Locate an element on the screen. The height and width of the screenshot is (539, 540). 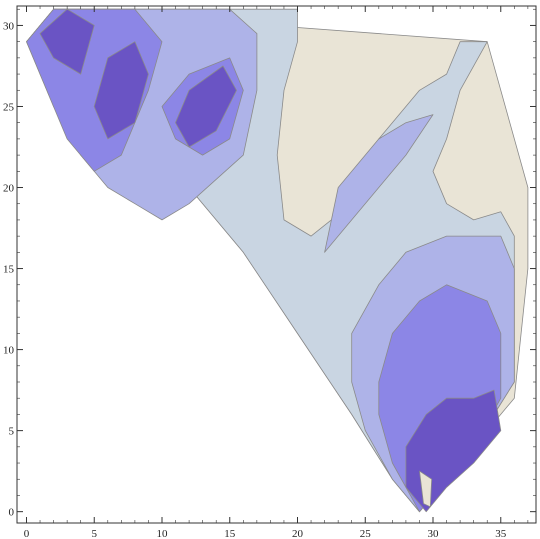
y-tick-label: 0 is located at coordinates (12, 513).